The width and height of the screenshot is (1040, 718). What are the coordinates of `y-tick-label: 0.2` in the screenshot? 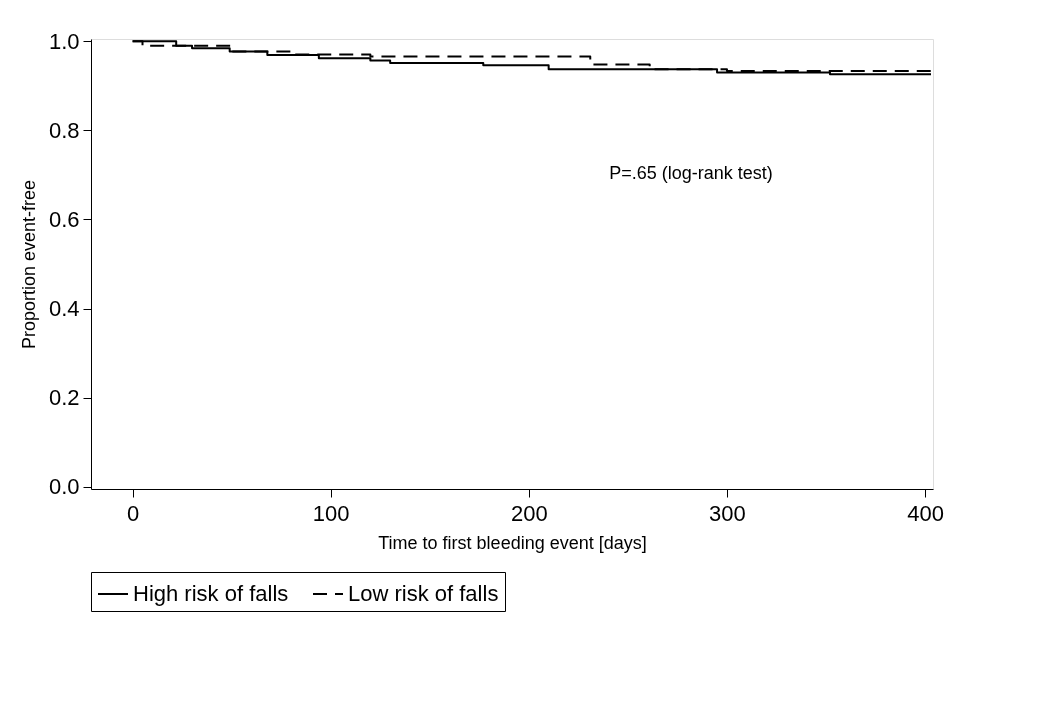 It's located at (64, 398).